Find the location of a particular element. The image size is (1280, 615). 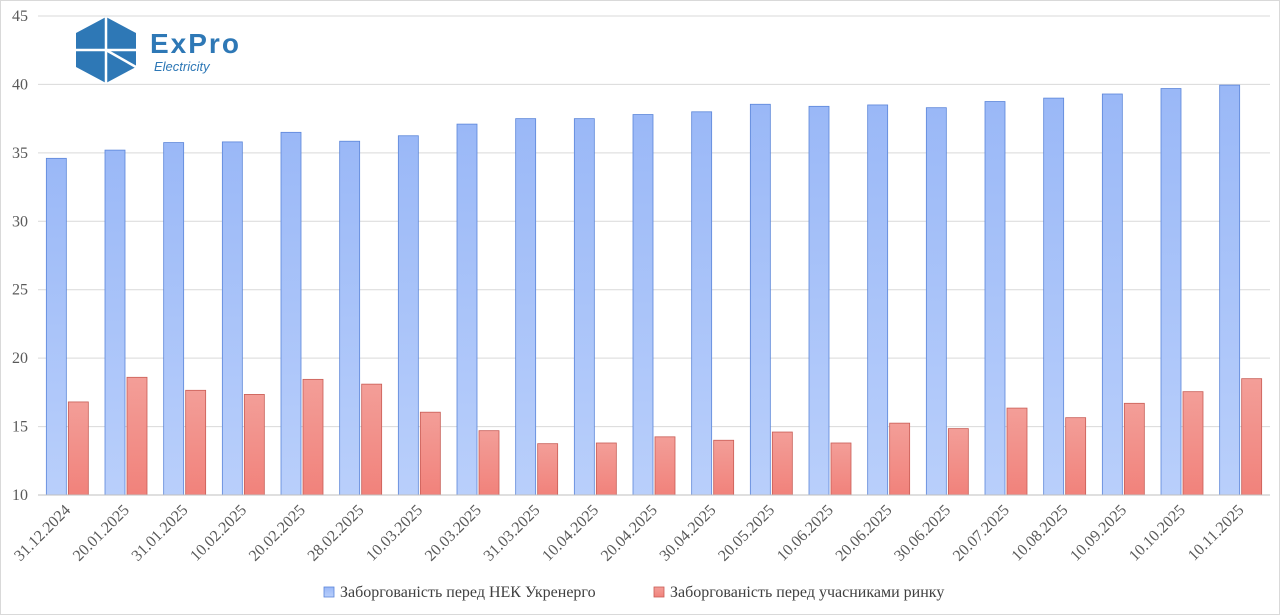

y-tick-label: 45 is located at coordinates (20, 16).